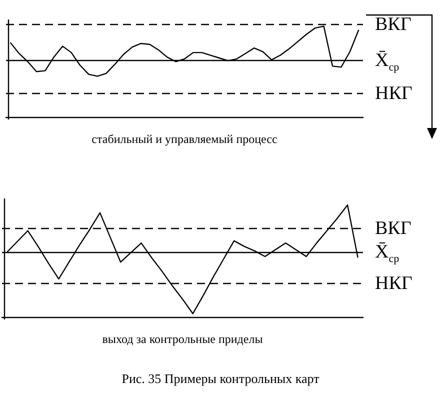 This screenshot has width=441, height=393. I want to click on text: Рис. 35 Примеры контрольных карт, so click(221, 378).